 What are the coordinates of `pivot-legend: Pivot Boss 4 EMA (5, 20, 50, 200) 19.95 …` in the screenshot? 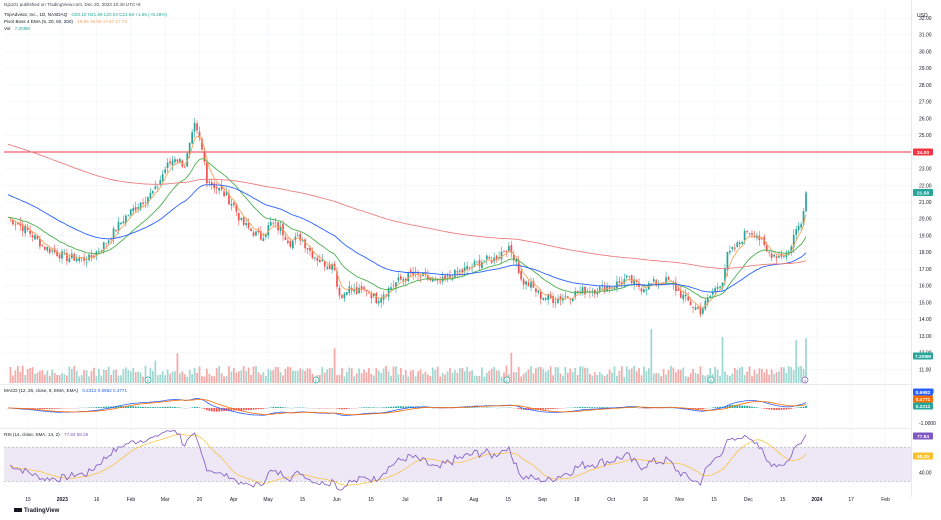 It's located at (65, 21).